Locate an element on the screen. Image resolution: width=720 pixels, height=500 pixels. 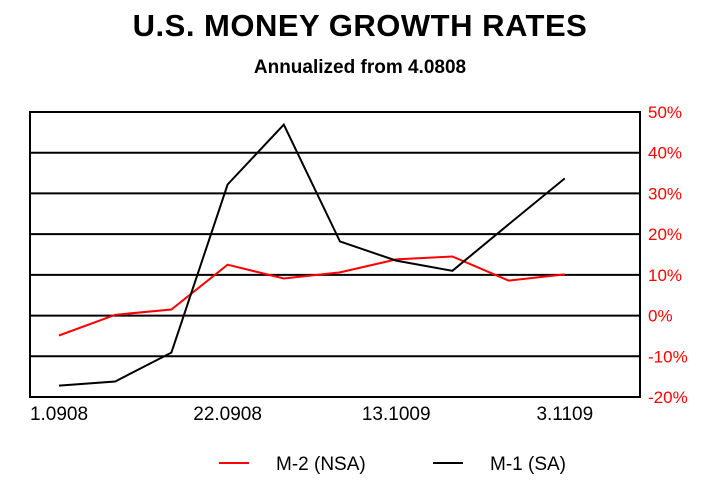
y-tick-label: 40% is located at coordinates (665, 153).